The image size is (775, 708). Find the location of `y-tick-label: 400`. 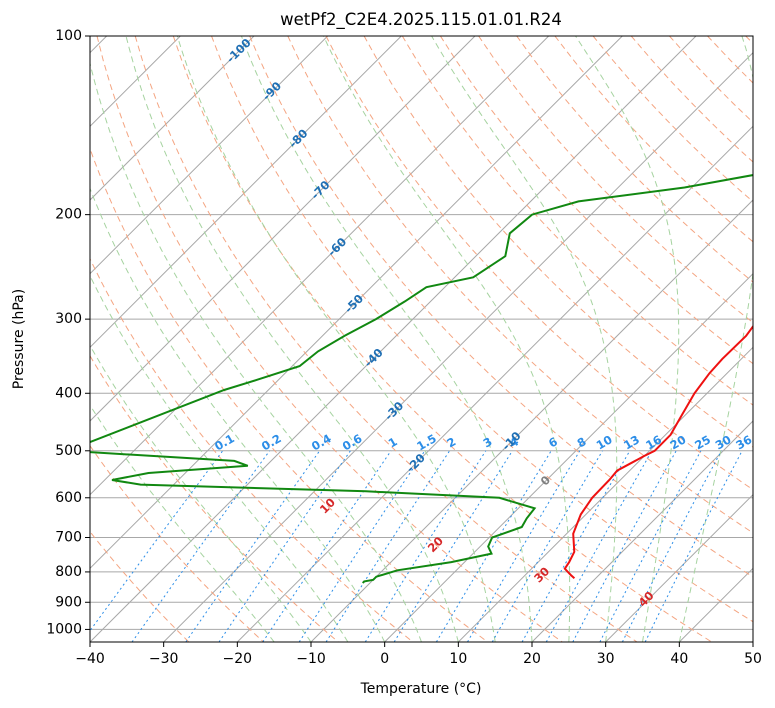

y-tick-label: 400 is located at coordinates (68, 393).